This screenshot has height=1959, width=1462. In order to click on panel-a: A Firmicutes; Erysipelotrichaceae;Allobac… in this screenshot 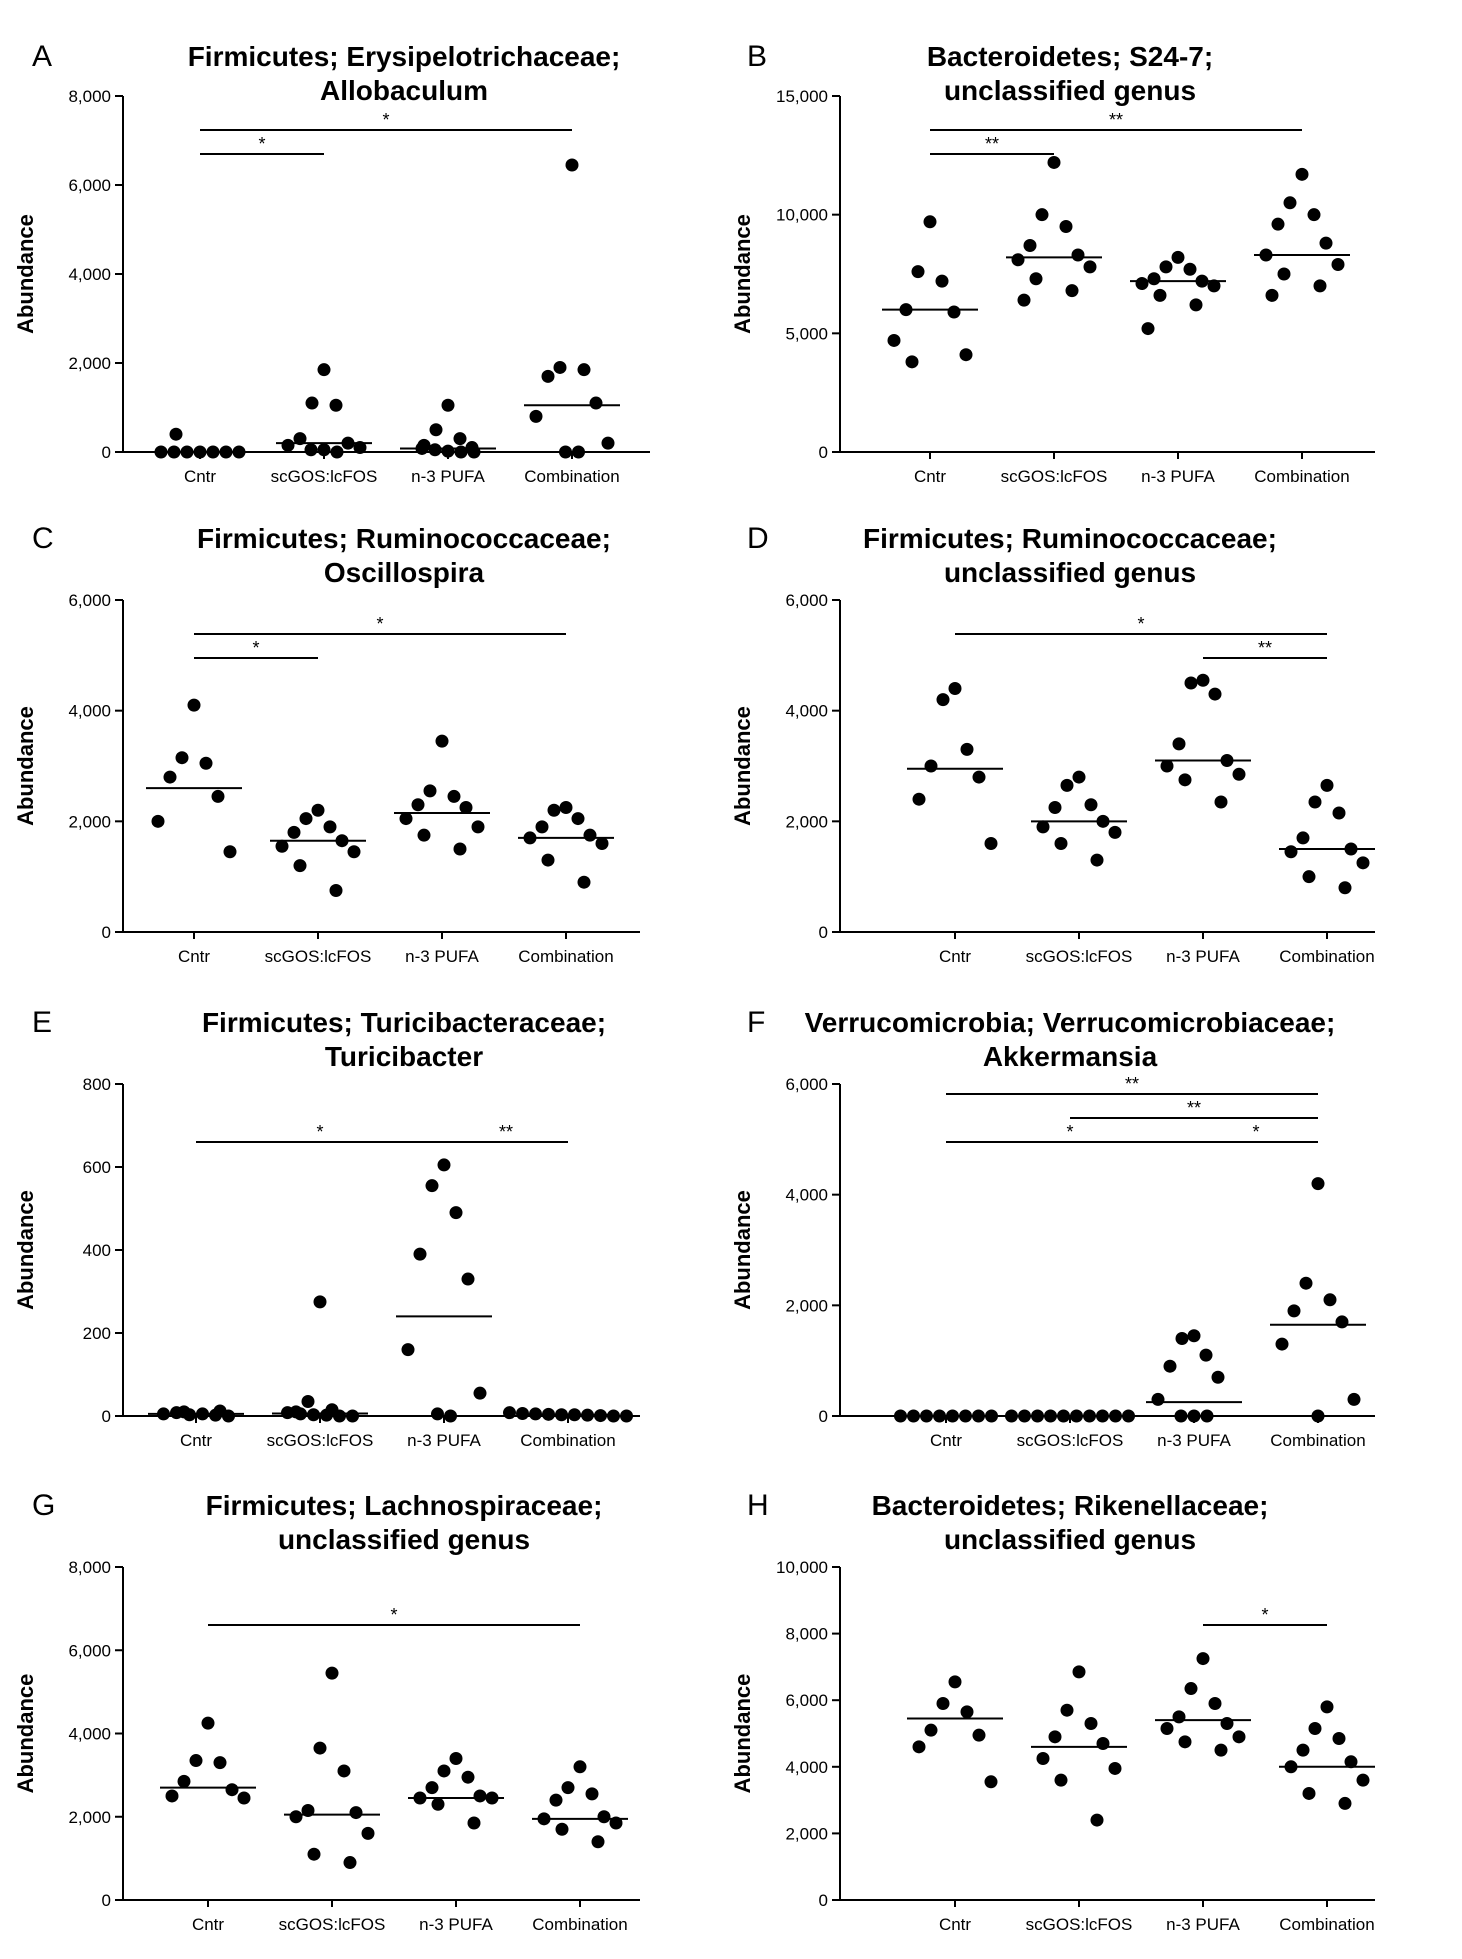, I will do `click(331, 263)`.